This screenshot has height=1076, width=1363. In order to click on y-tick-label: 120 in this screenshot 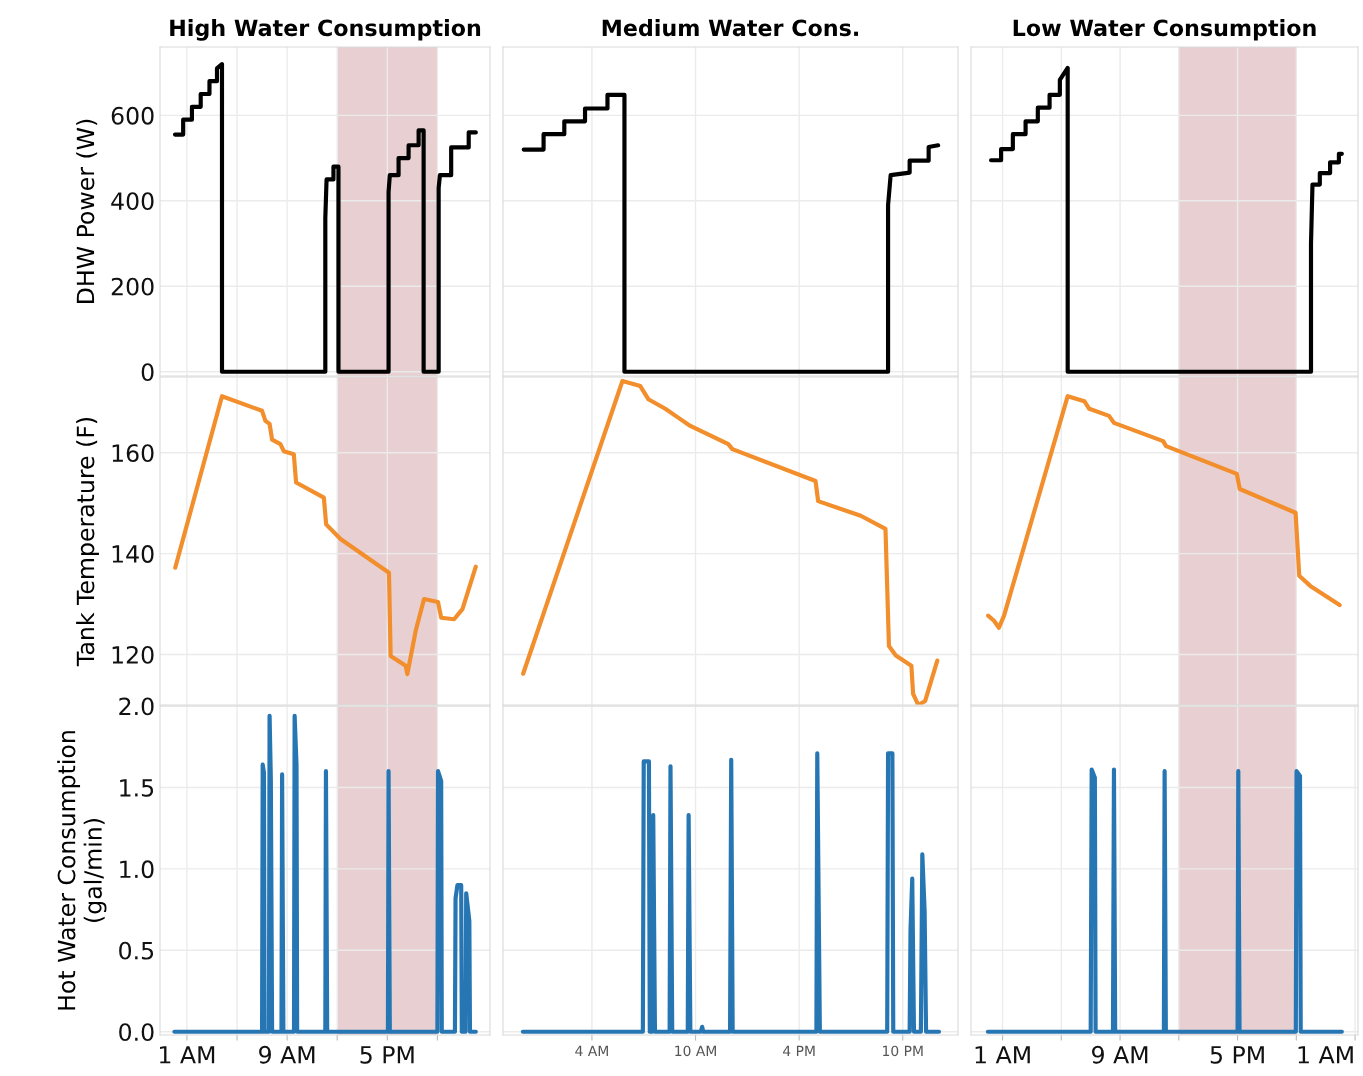, I will do `click(133, 654)`.